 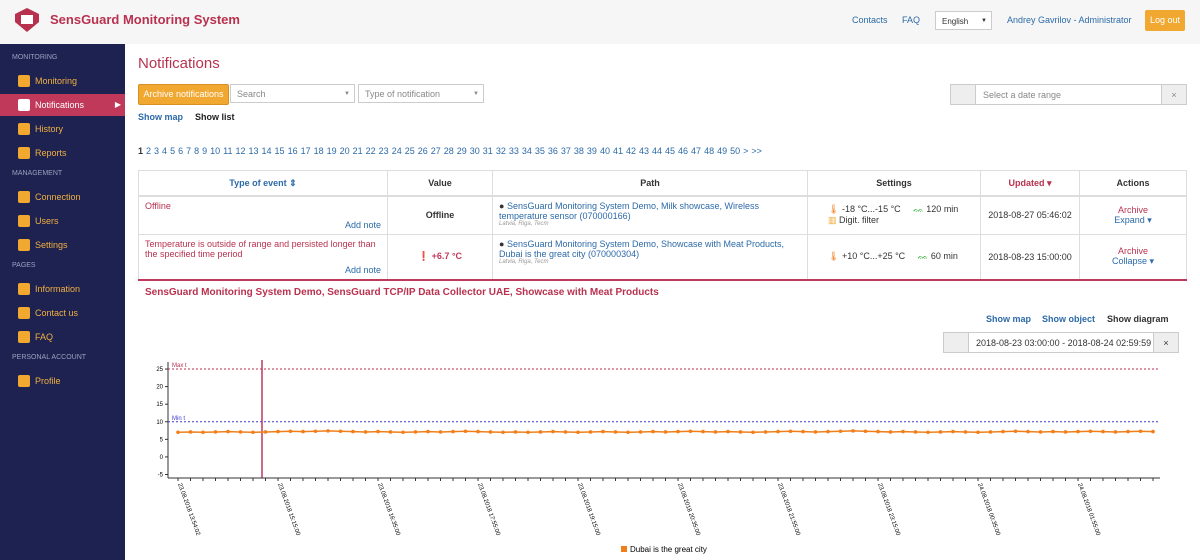 What do you see at coordinates (643, 151) in the screenshot?
I see `page-link: 43` at bounding box center [643, 151].